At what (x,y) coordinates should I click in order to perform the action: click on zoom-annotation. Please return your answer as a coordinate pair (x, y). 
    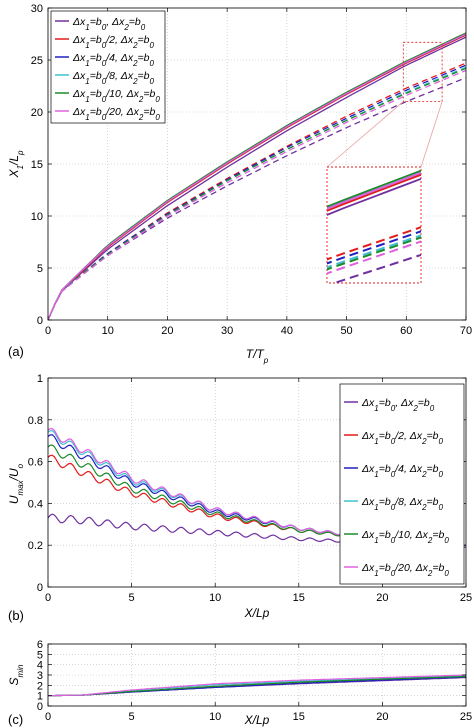
    Looking at the image, I should click on (384, 162).